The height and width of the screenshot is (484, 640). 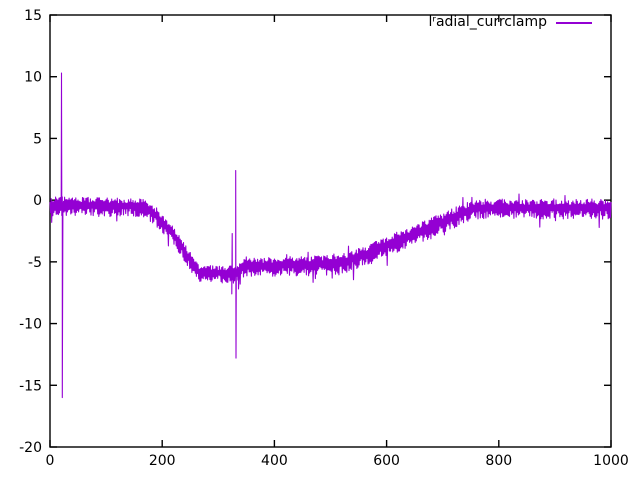 I want to click on x-tick-label: 600, so click(x=386, y=461).